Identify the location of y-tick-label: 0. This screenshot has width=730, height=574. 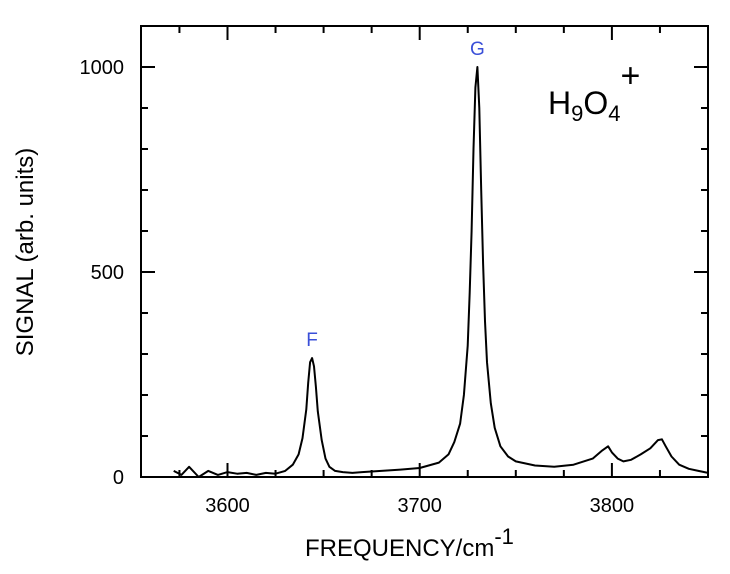
(118, 478).